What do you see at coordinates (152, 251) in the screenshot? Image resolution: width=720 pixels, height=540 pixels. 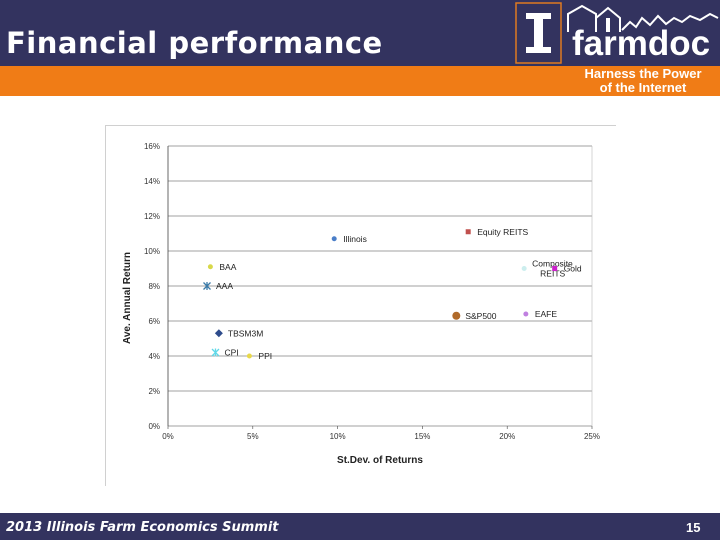 I see `y-tick-label: 10%` at bounding box center [152, 251].